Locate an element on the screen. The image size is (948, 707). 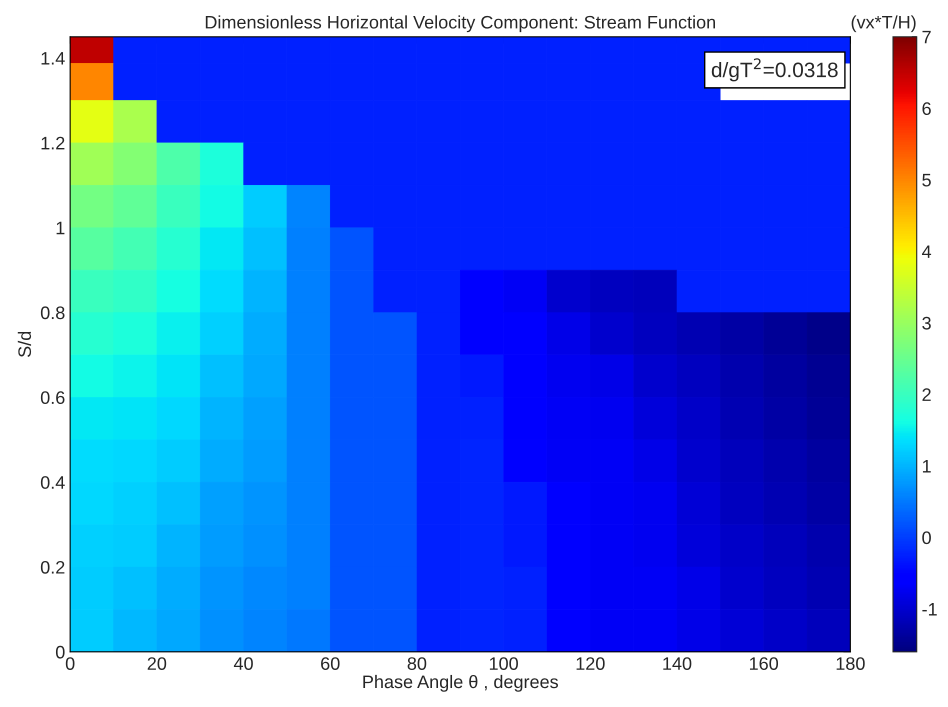
annotation: d/gT$^{2}$=0.0318 is located at coordinates (775, 70).